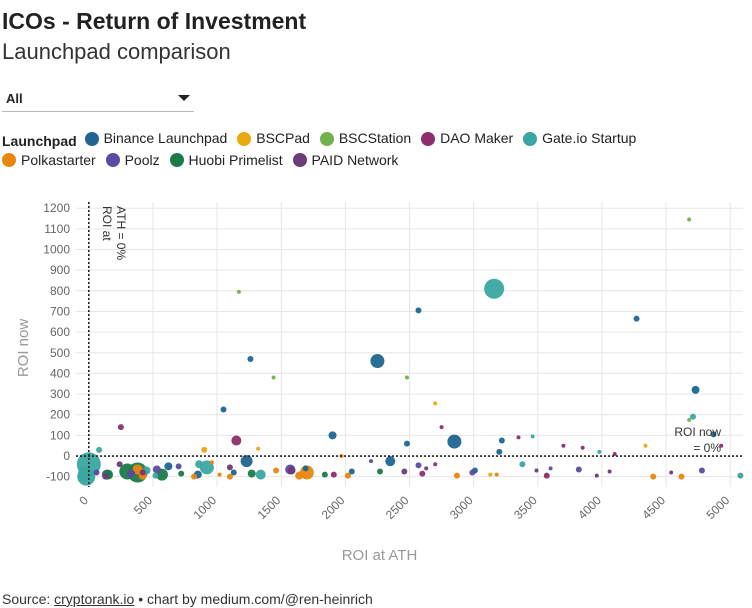 Image resolution: width=752 pixels, height=608 pixels. I want to click on reference-label-y0: ROI now = 0%, so click(697, 440).